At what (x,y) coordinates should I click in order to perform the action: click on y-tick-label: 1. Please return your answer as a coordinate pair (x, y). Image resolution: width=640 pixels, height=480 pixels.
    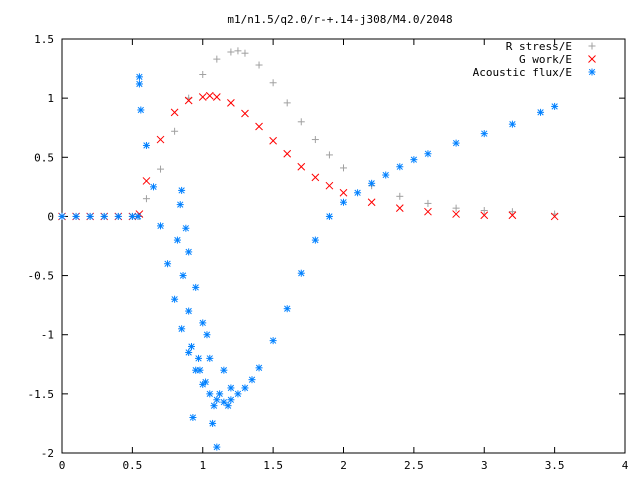
    Looking at the image, I should click on (50, 98).